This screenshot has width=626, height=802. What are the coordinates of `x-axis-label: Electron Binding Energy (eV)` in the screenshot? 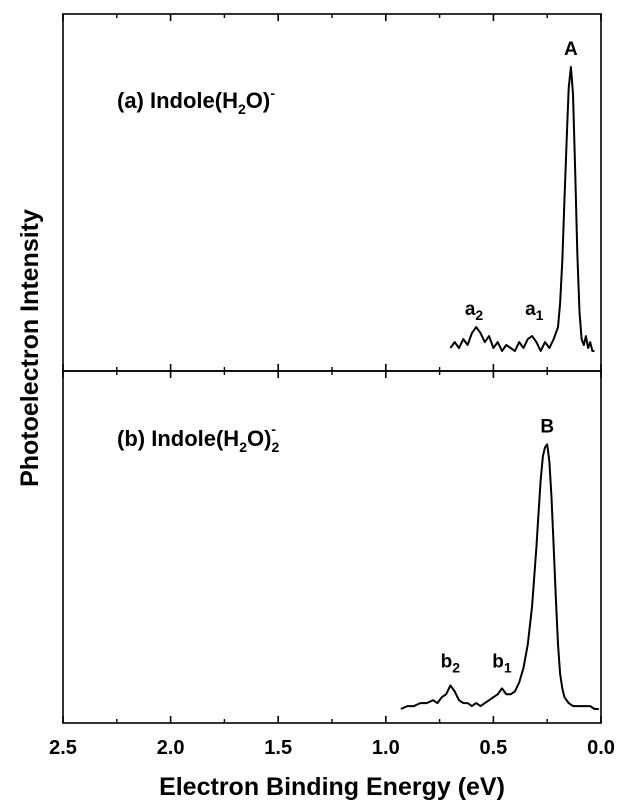 It's located at (332, 787).